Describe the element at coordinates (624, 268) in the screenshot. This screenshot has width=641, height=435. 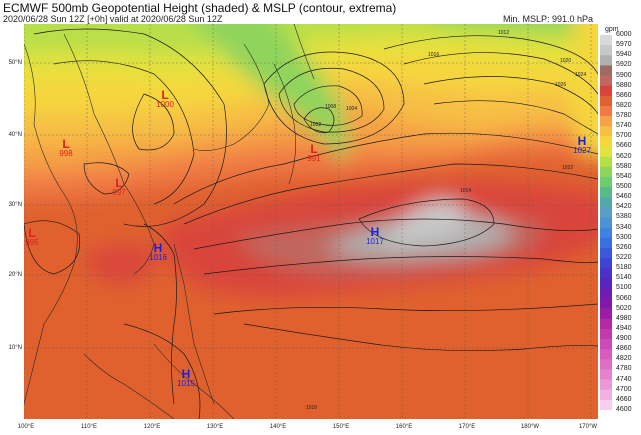
I see `colorbar-tick-label: 5180` at that location.